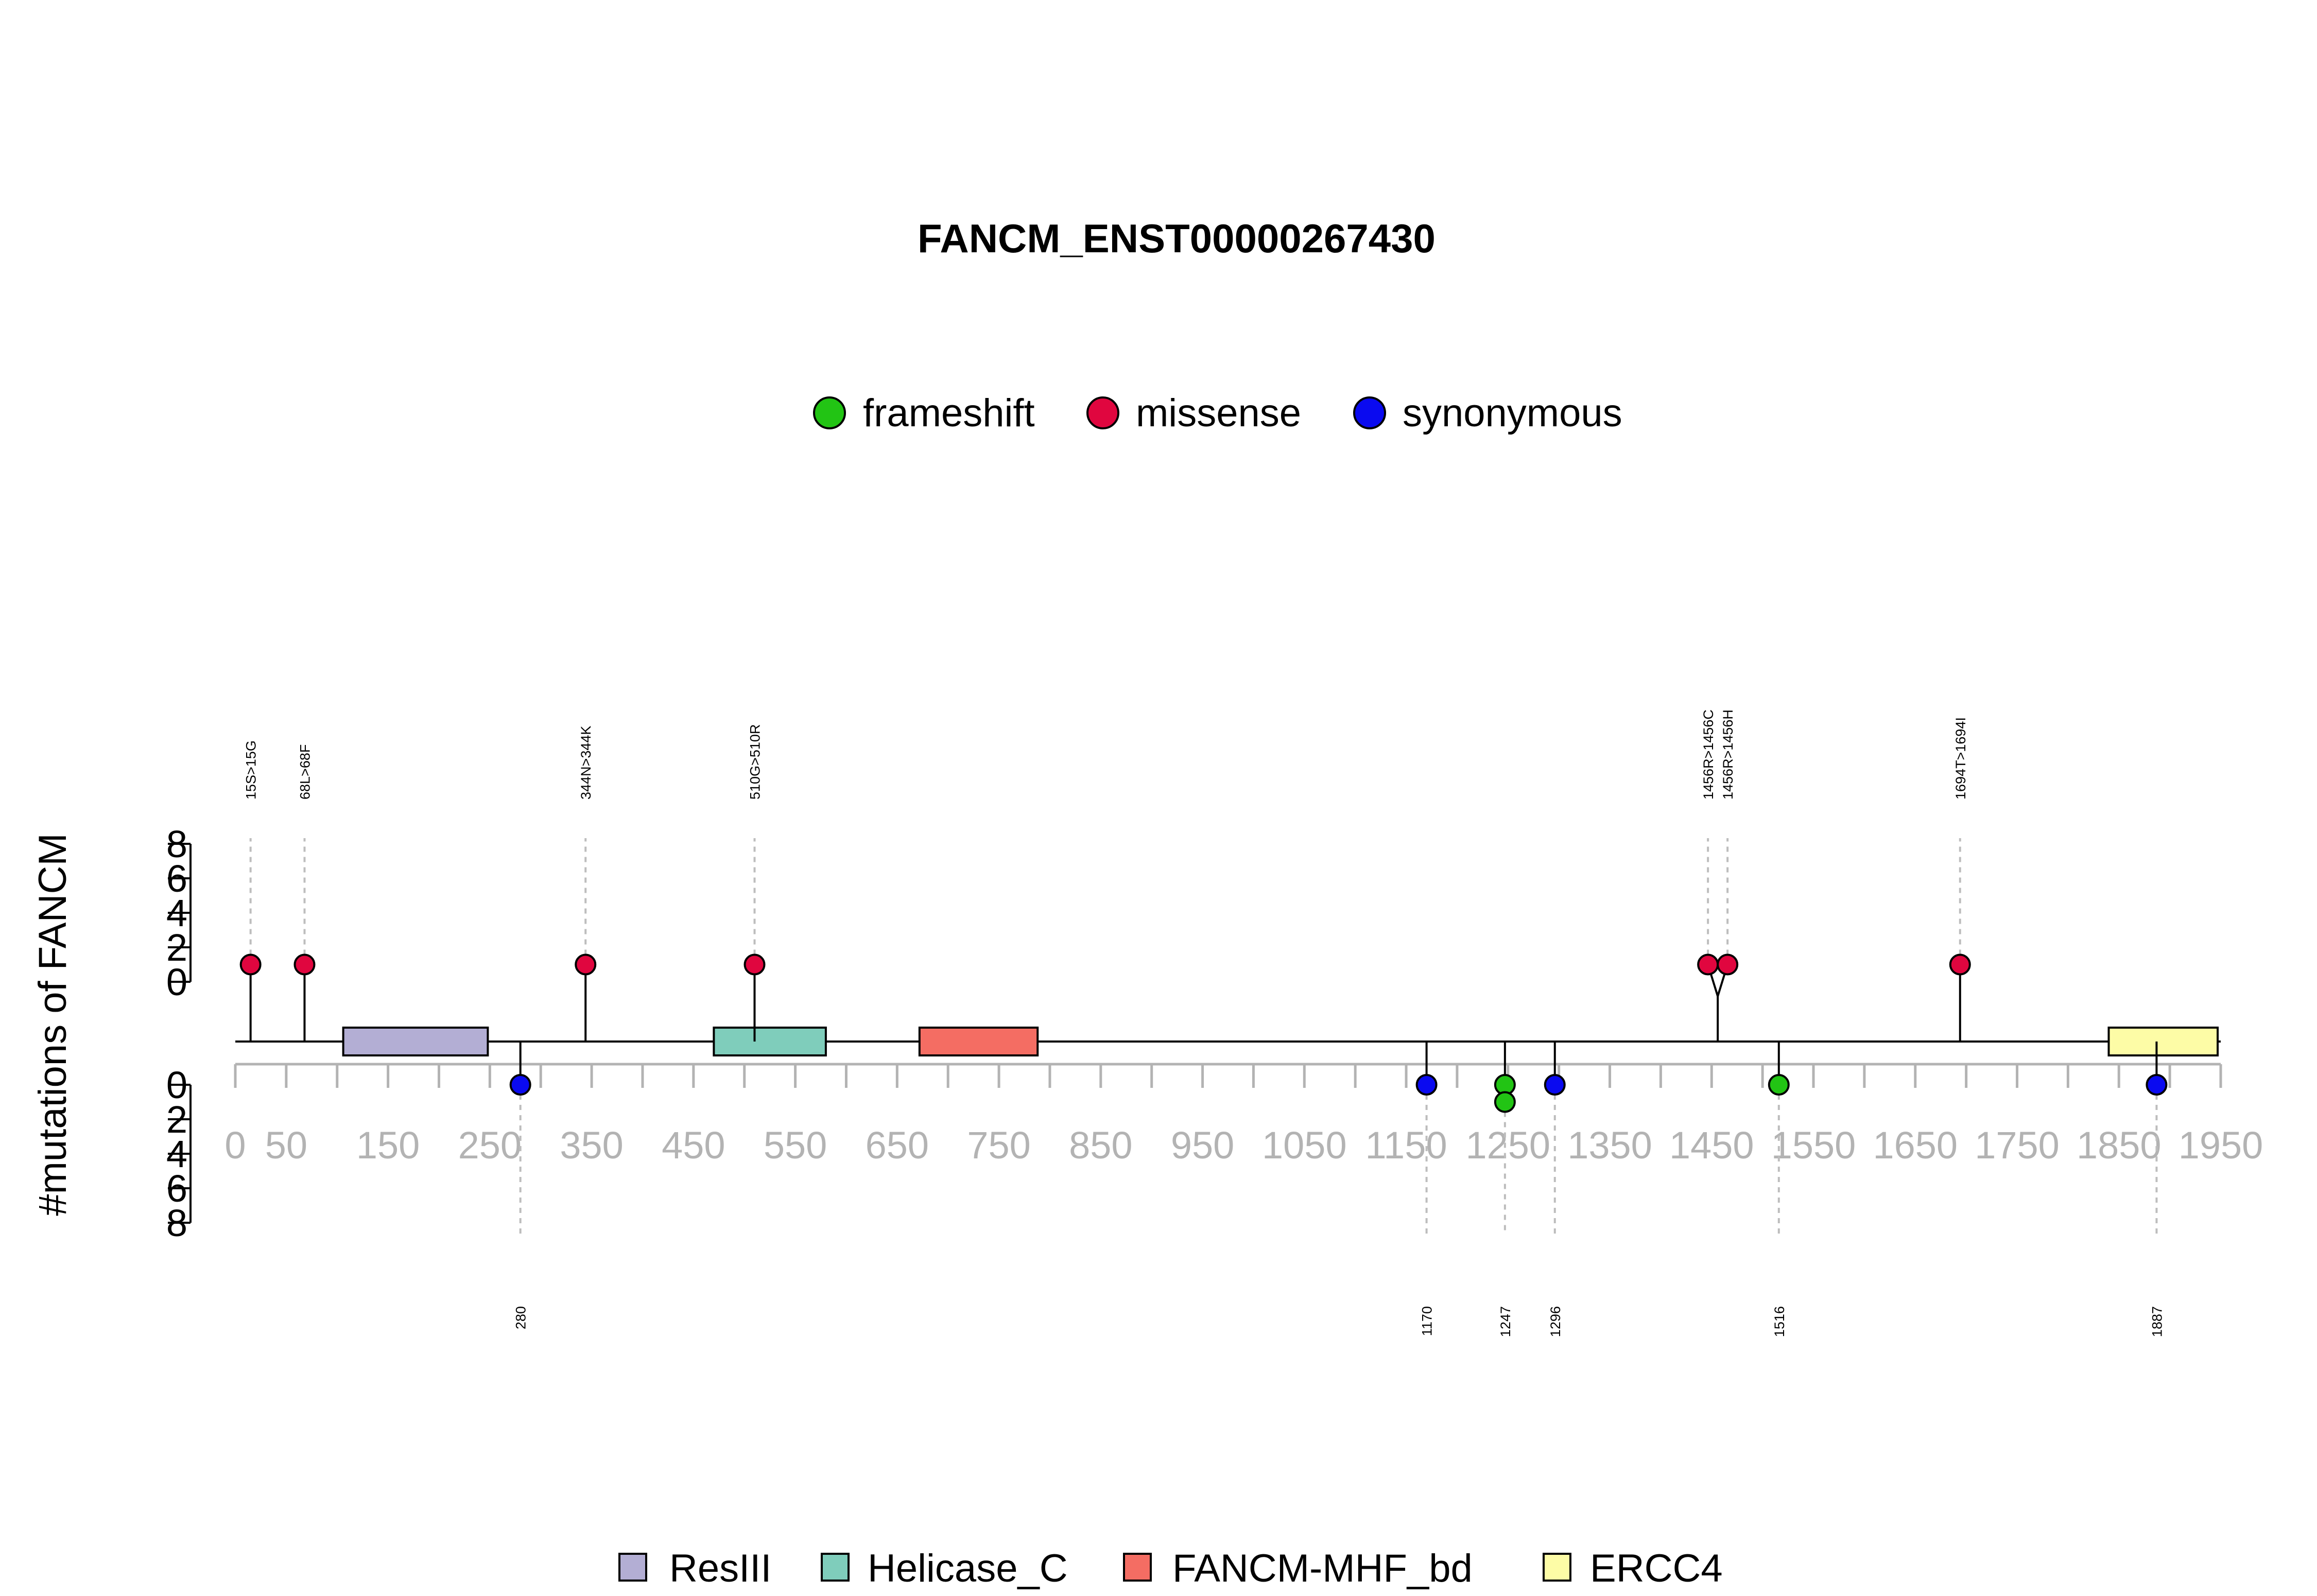 This screenshot has height=1596, width=2317. Describe the element at coordinates (1369, 412) in the screenshot. I see `legend-marker-synonymous` at that location.